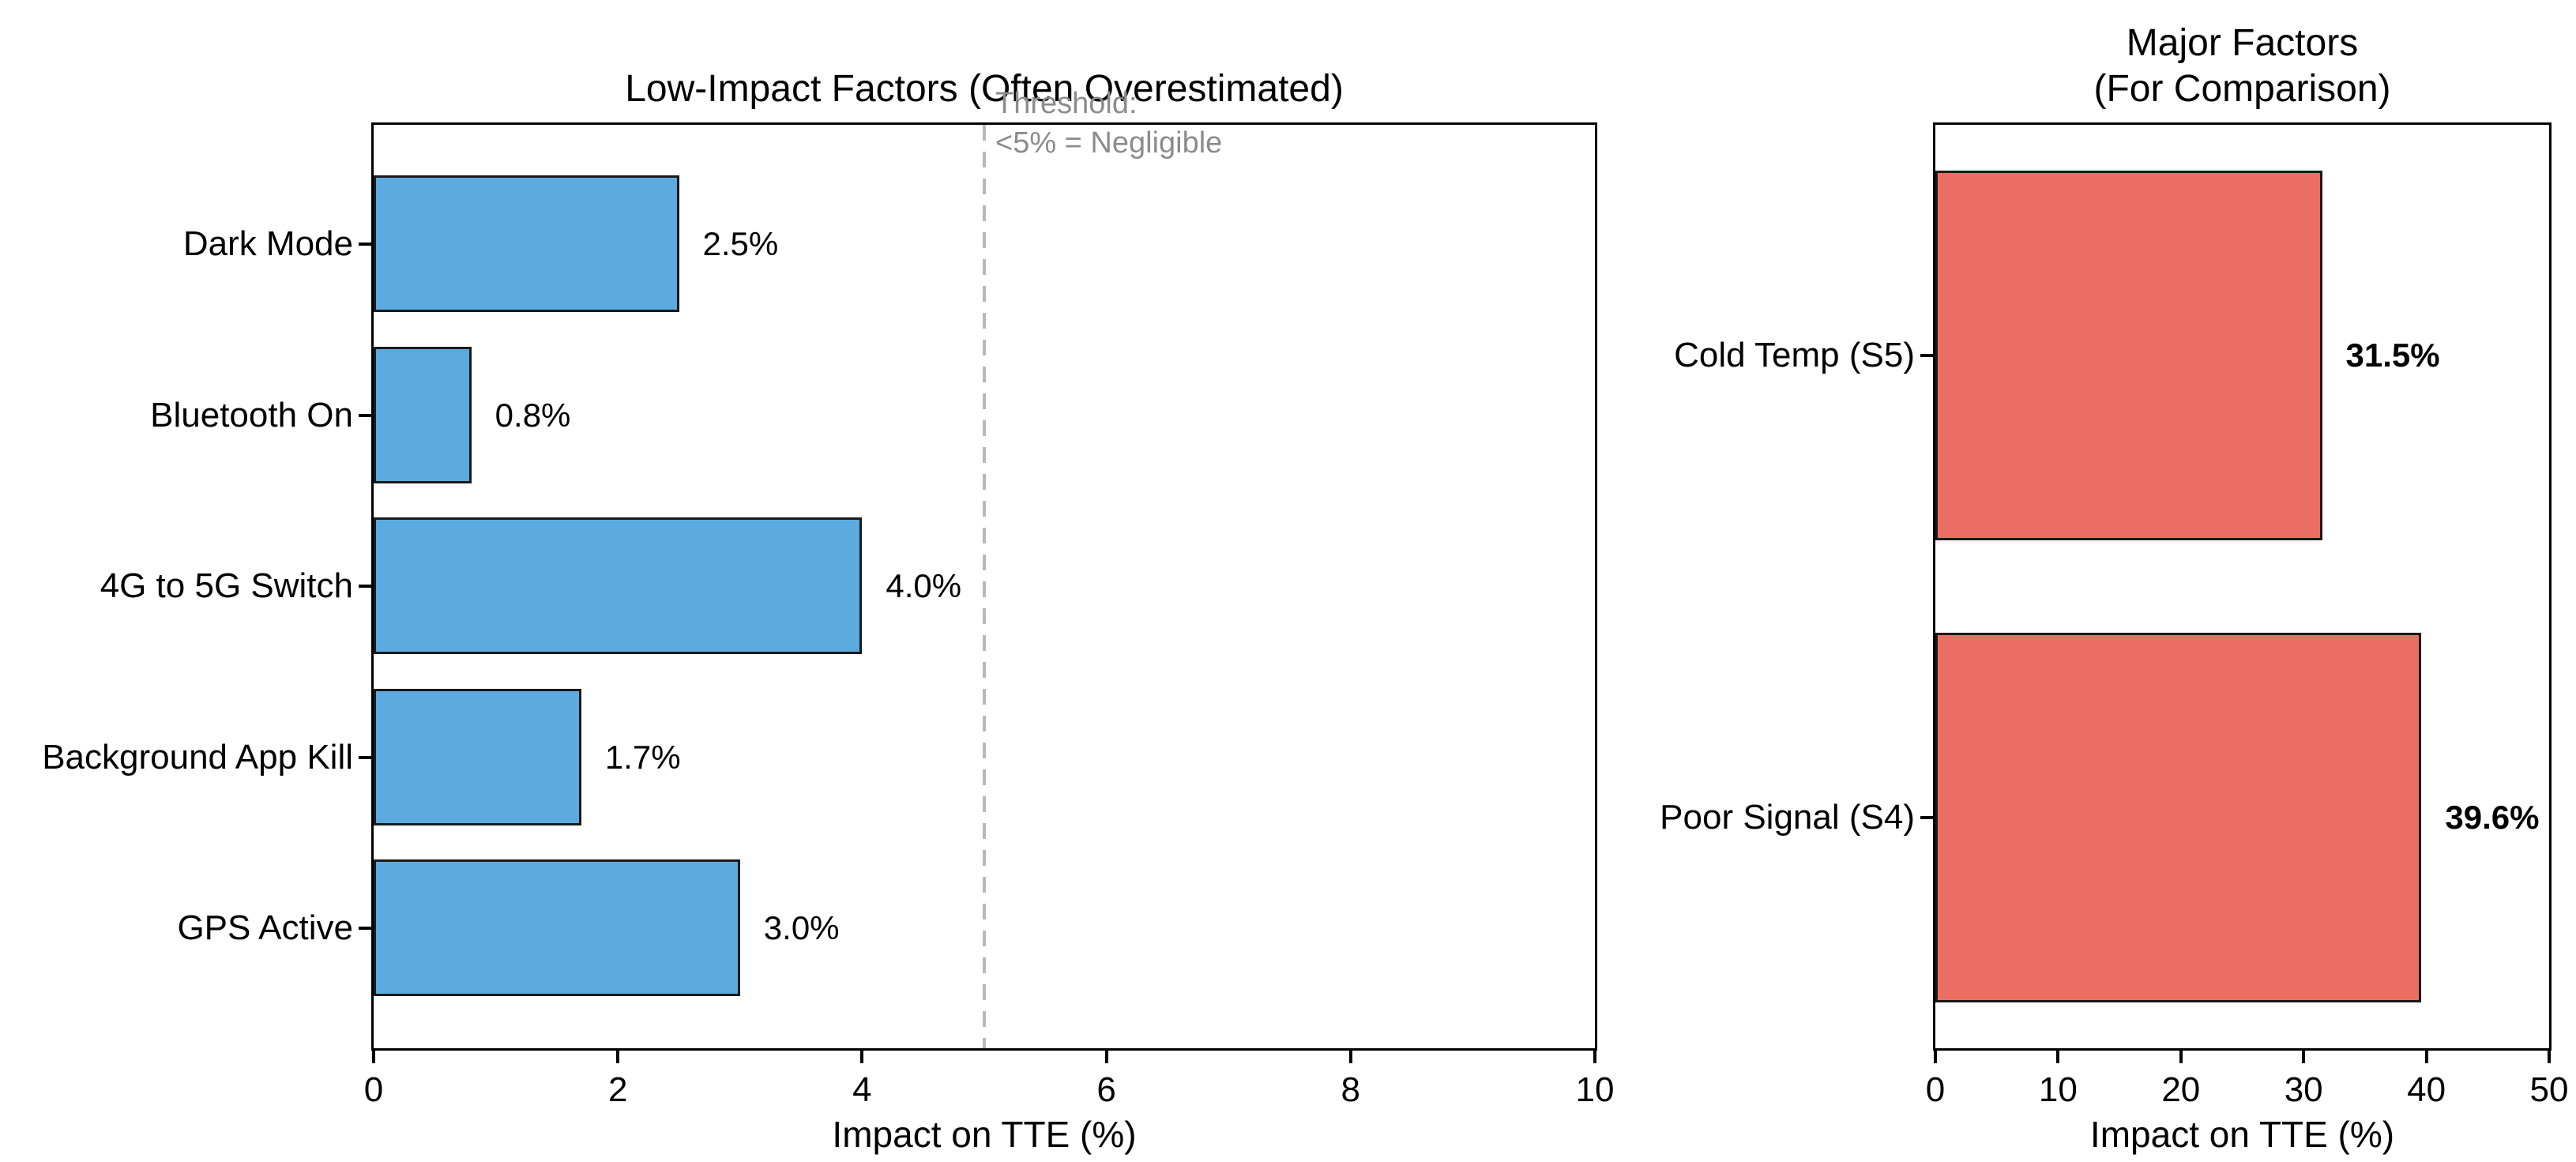 The height and width of the screenshot is (1162, 2576). Describe the element at coordinates (268, 243) in the screenshot. I see `category-label-dark-mode: Dark Mode` at that location.